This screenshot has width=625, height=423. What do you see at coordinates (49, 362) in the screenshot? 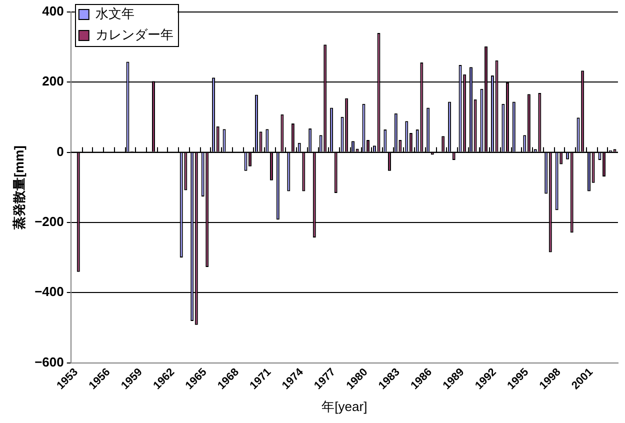
I see `y-tick-label: −600` at bounding box center [49, 362].